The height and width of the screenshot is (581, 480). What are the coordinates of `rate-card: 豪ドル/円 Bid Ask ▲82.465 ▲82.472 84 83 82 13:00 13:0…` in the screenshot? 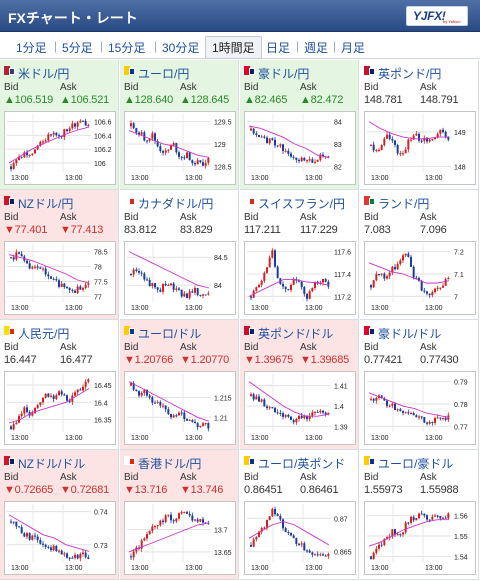 It's located at (299, 125).